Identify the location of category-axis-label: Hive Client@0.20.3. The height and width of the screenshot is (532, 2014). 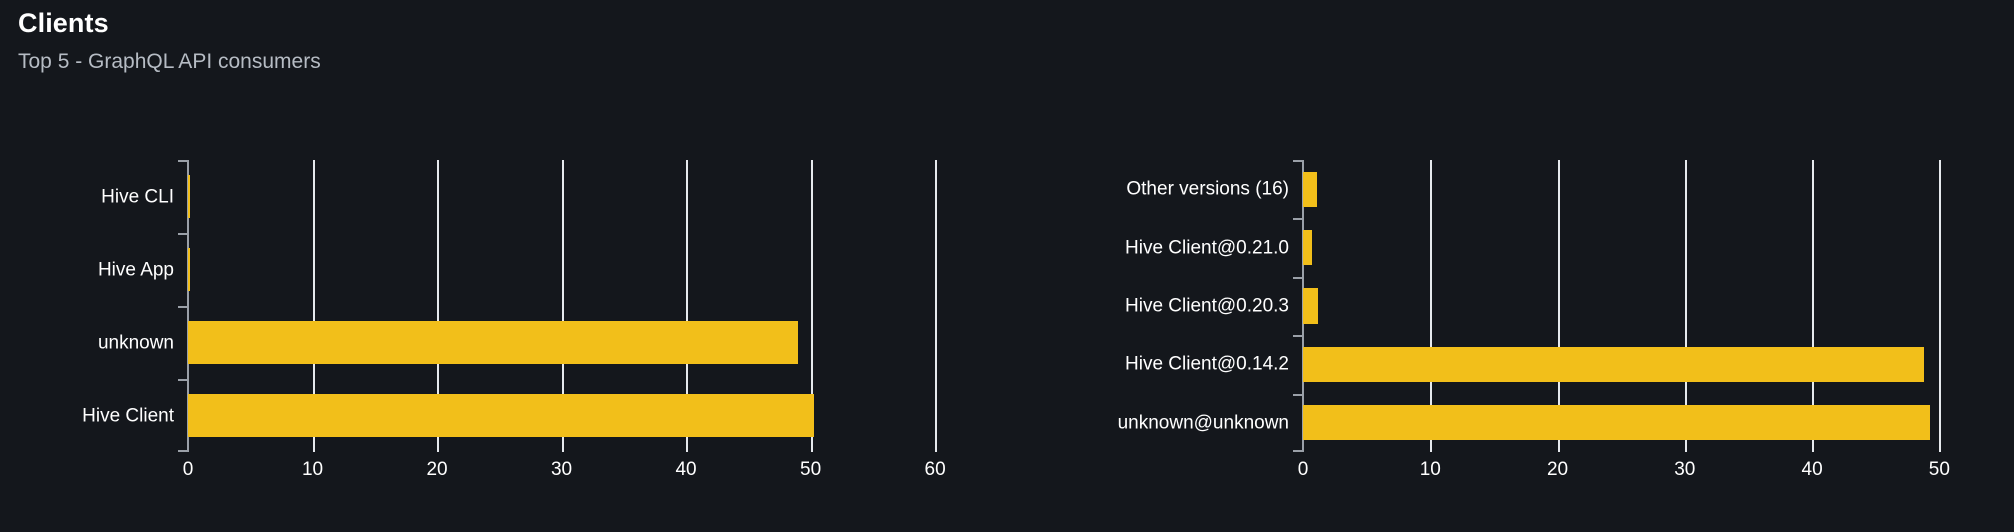
(1207, 306).